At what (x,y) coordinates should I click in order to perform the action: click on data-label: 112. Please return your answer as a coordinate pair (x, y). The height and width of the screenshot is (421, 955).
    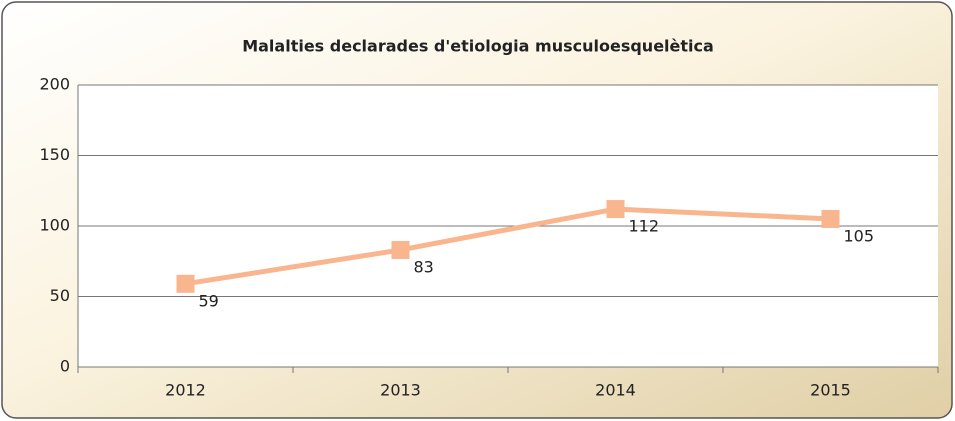
    Looking at the image, I should click on (644, 226).